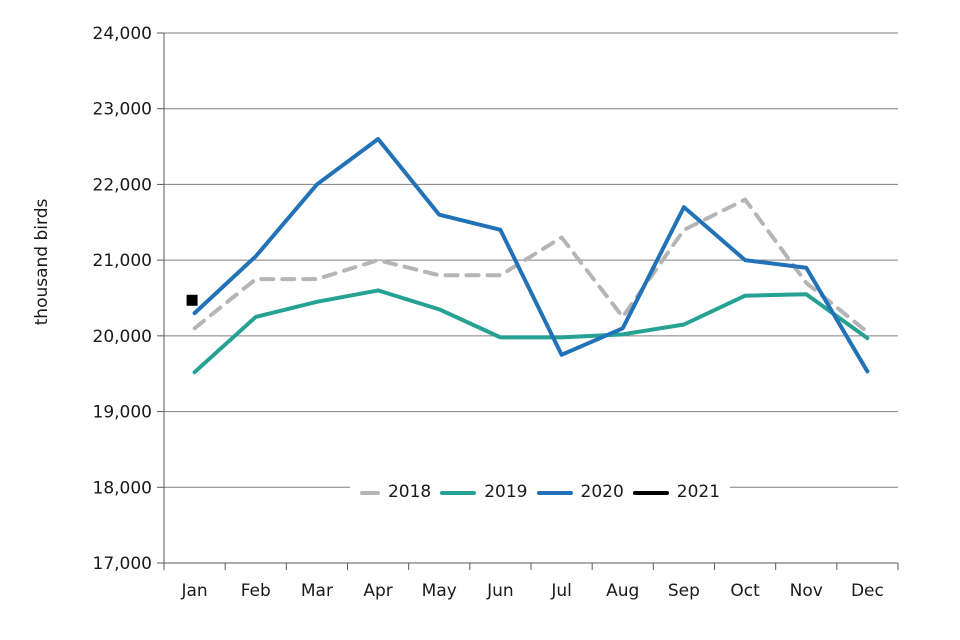  Describe the element at coordinates (369, 492) in the screenshot. I see `legend-swatch-2018` at that location.